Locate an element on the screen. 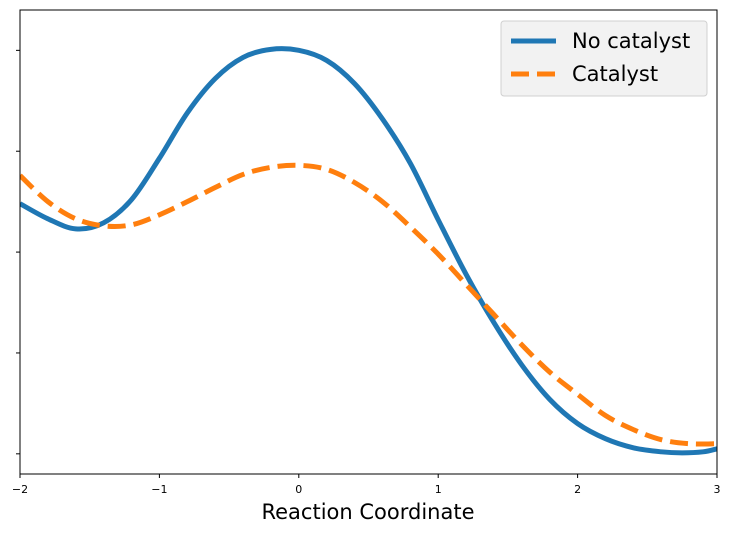 The height and width of the screenshot is (534, 732). x-tick-label: −2 is located at coordinates (20, 489).